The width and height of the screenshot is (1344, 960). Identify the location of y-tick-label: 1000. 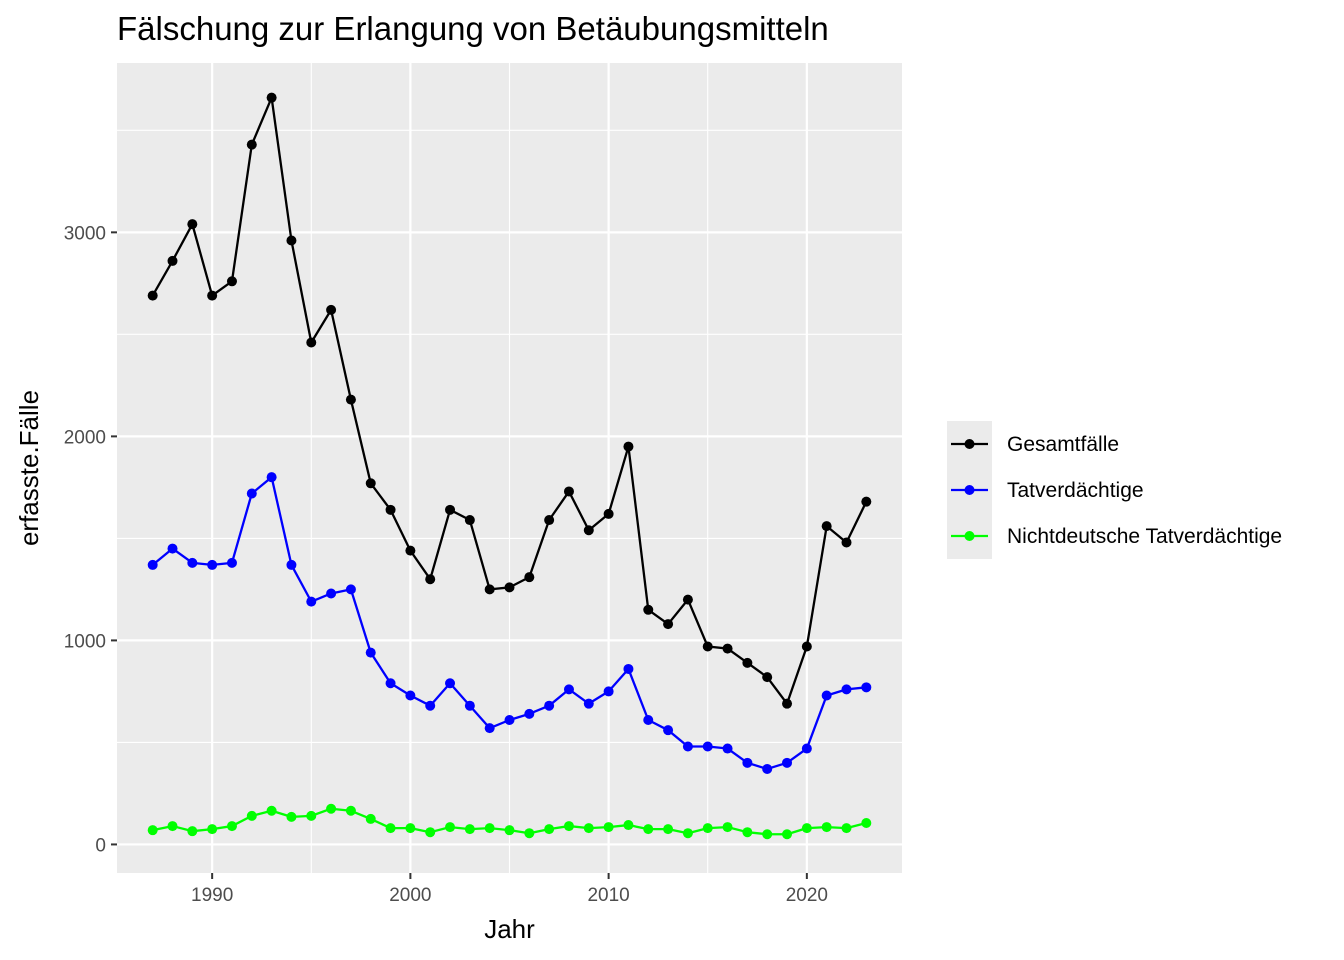
(85, 641).